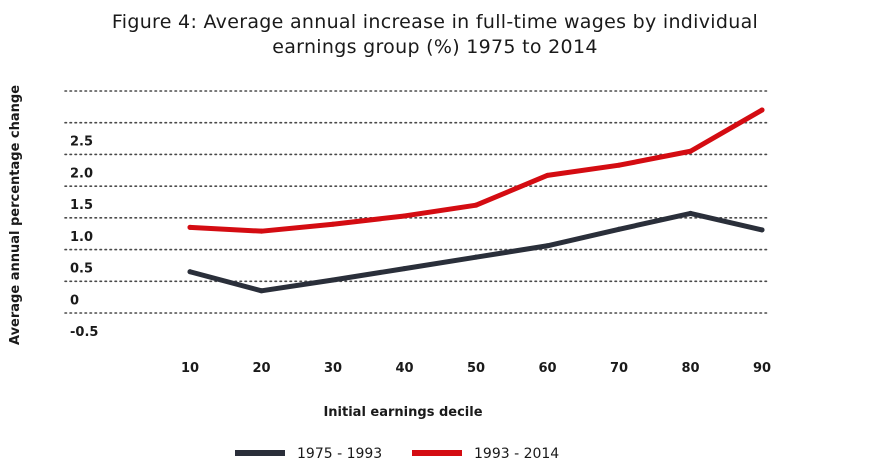 The width and height of the screenshot is (870, 475). Describe the element at coordinates (402, 412) in the screenshot. I see `x-axis-label: Initial earnings decile` at that location.